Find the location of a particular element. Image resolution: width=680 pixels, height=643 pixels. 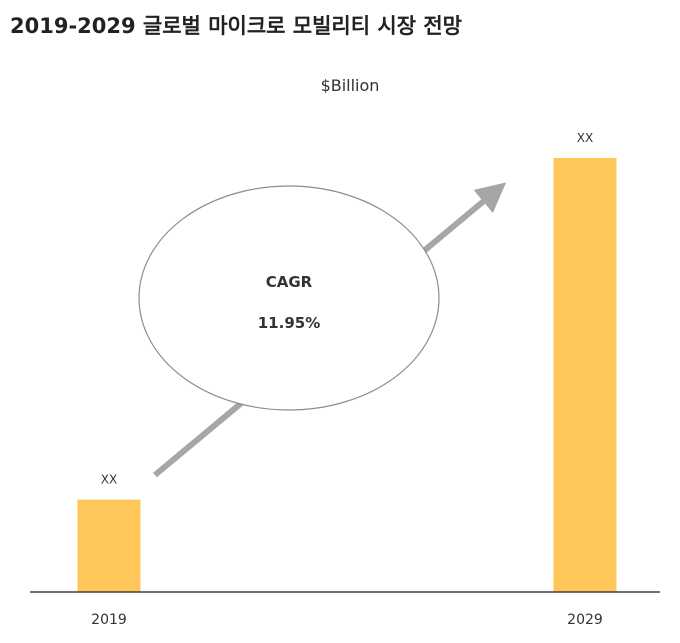

bar-2019 is located at coordinates (109, 545).